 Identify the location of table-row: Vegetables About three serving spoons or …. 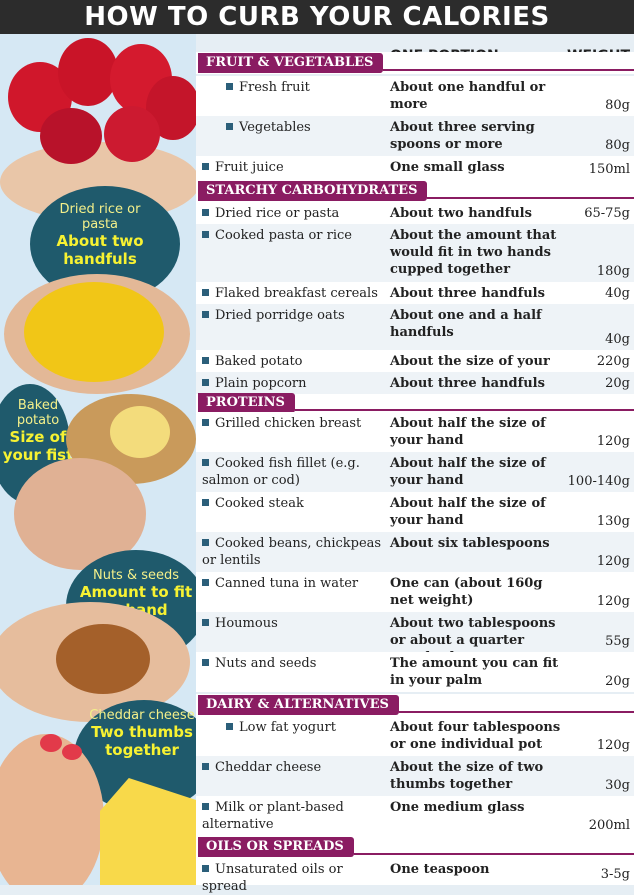
(415, 136).